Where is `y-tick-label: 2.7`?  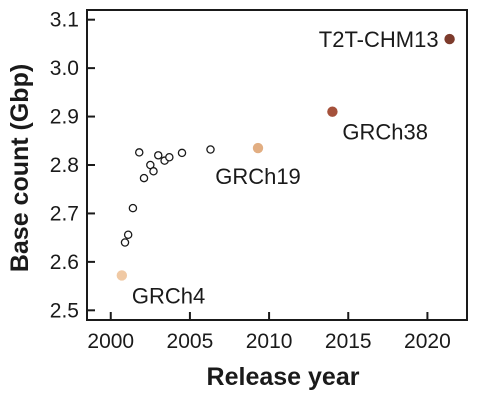 y-tick-label: 2.7 is located at coordinates (64, 213).